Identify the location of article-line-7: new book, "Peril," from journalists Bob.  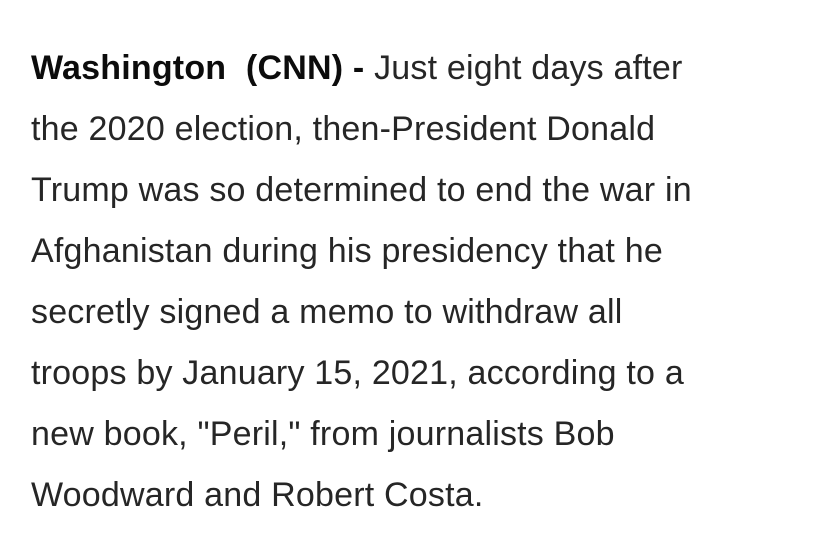
(323, 434).